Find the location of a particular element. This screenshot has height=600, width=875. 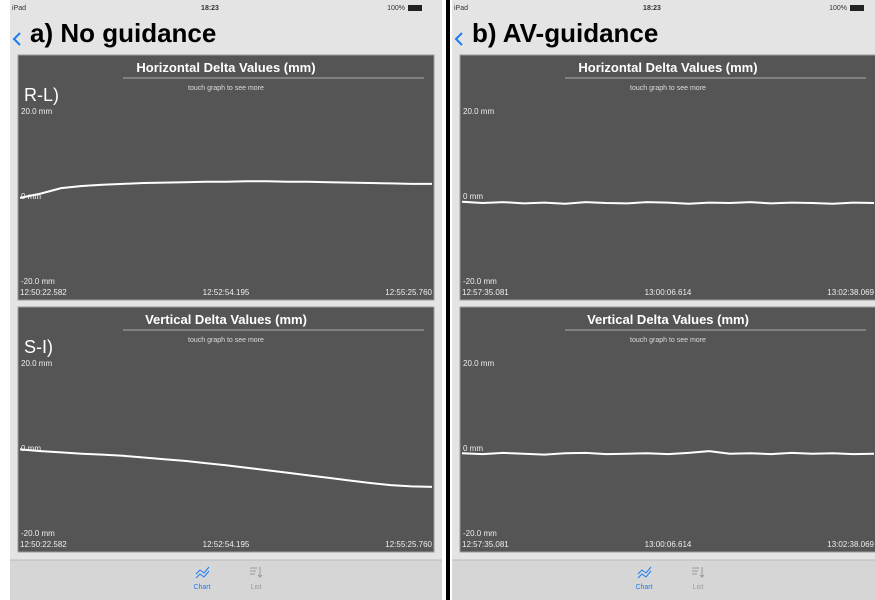

screen-heading: b) AV-guidance is located at coordinates (565, 33).